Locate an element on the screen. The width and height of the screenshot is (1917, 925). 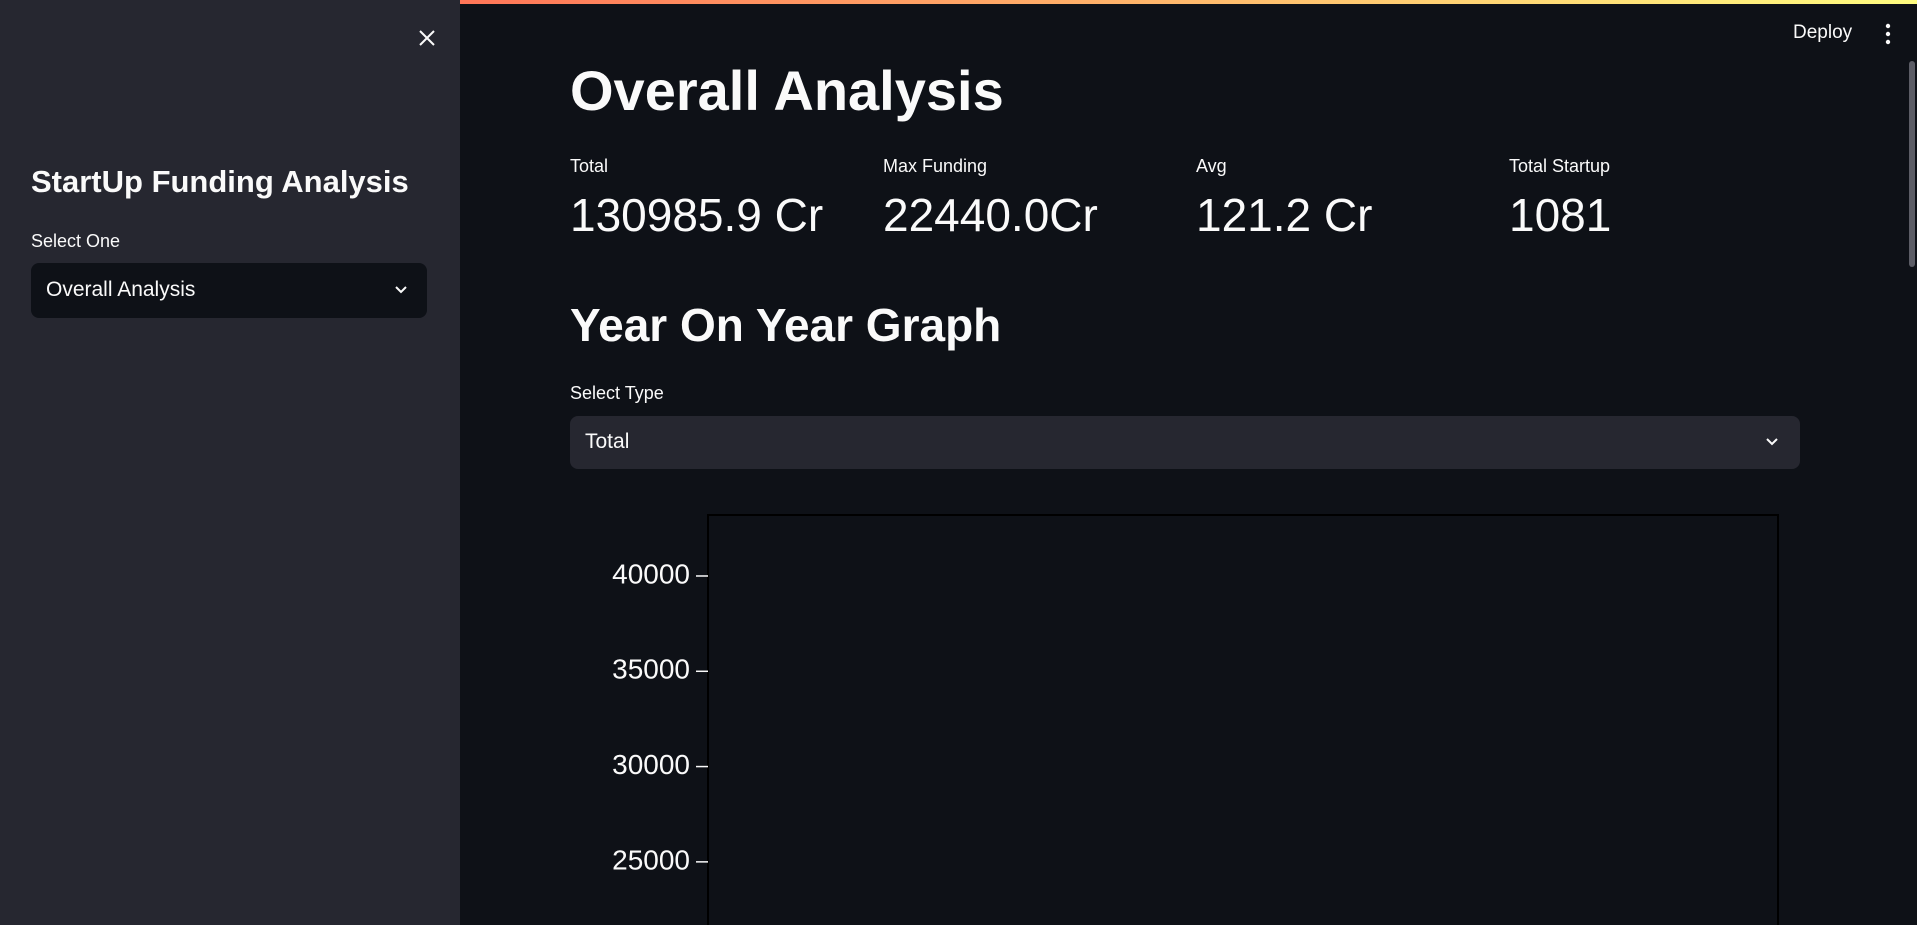
metric-value: 22440.0Cr is located at coordinates (990, 215).